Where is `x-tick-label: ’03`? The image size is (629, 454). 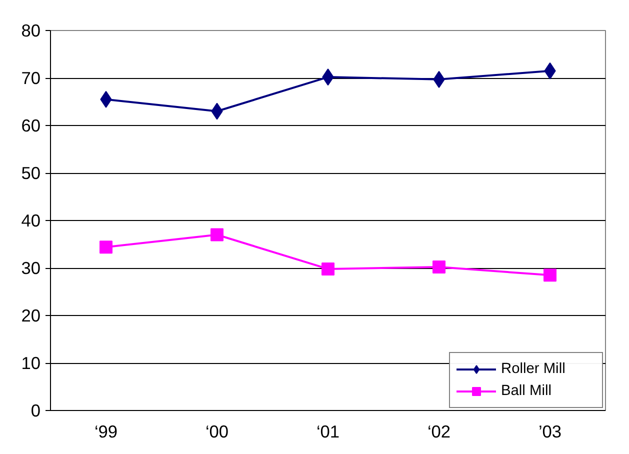 x-tick-label: ’03 is located at coordinates (550, 432).